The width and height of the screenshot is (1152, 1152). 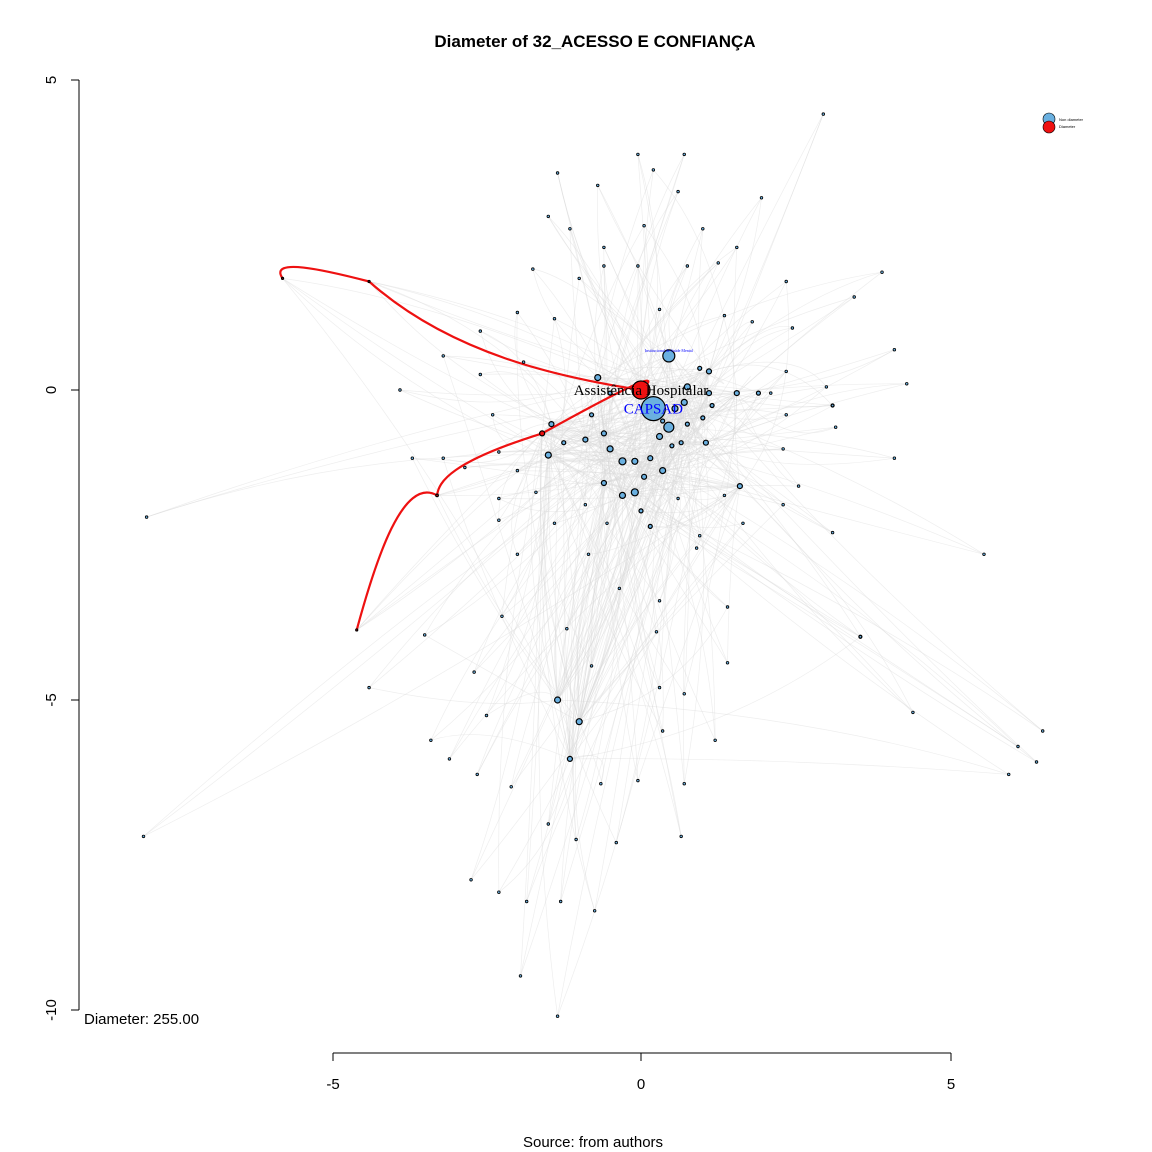 I want to click on node-label: Institucional de Saúde Mental, so click(x=669, y=350).